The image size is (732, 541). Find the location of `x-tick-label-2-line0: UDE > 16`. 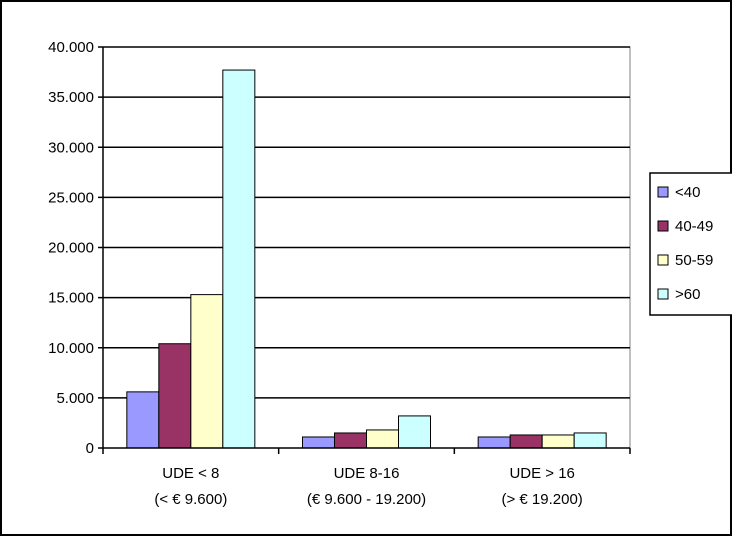

x-tick-label-2-line0: UDE > 16 is located at coordinates (541, 473).